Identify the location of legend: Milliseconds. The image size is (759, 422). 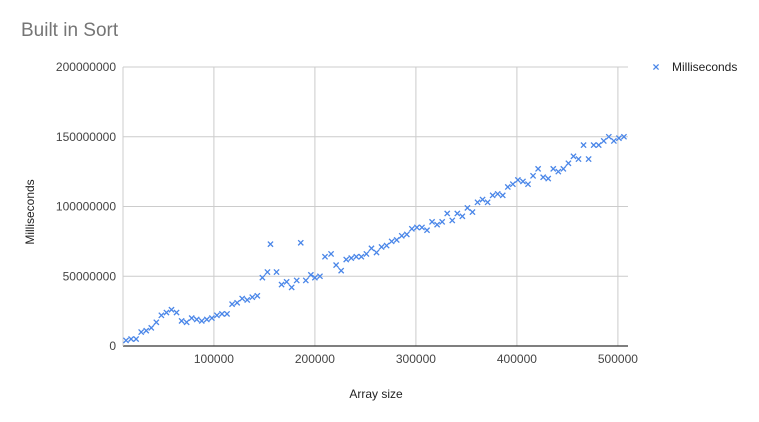
(694, 67).